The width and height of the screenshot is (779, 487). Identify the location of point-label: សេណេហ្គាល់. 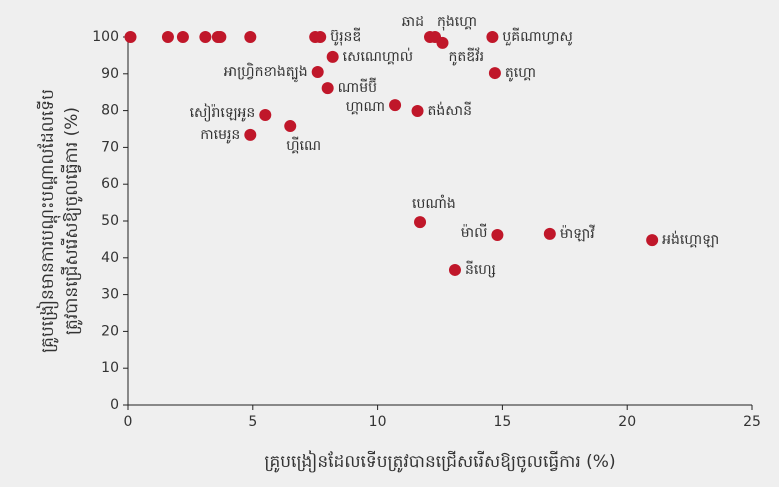
(378, 56).